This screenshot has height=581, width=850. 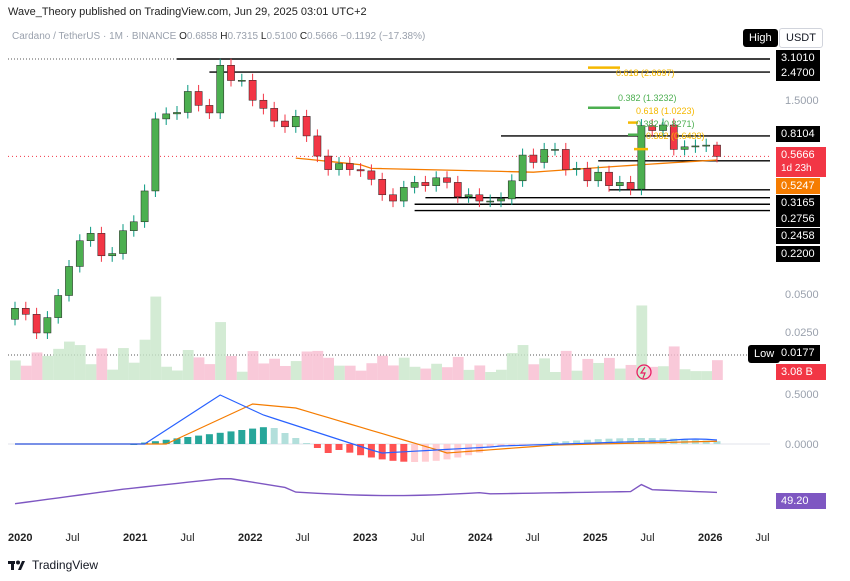 I want to click on moving-average-line, so click(x=506, y=165).